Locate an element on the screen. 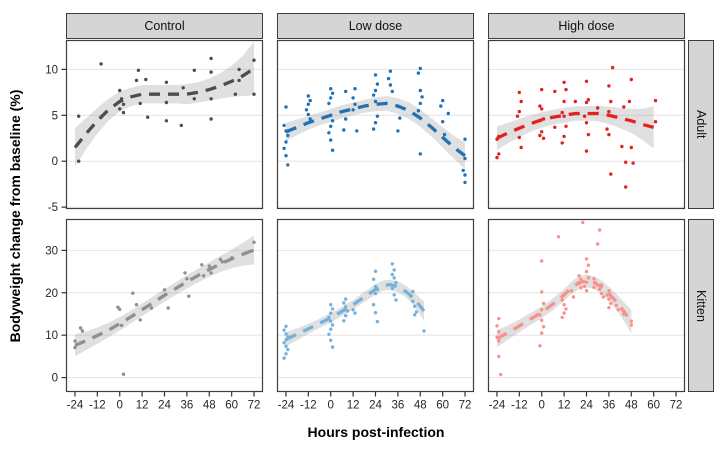  svg-text: 5 is located at coordinates (55, 116).